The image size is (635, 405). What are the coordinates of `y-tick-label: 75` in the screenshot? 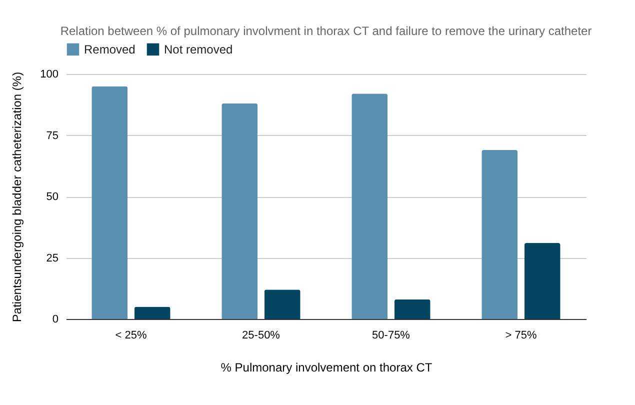 It's located at (52, 136).